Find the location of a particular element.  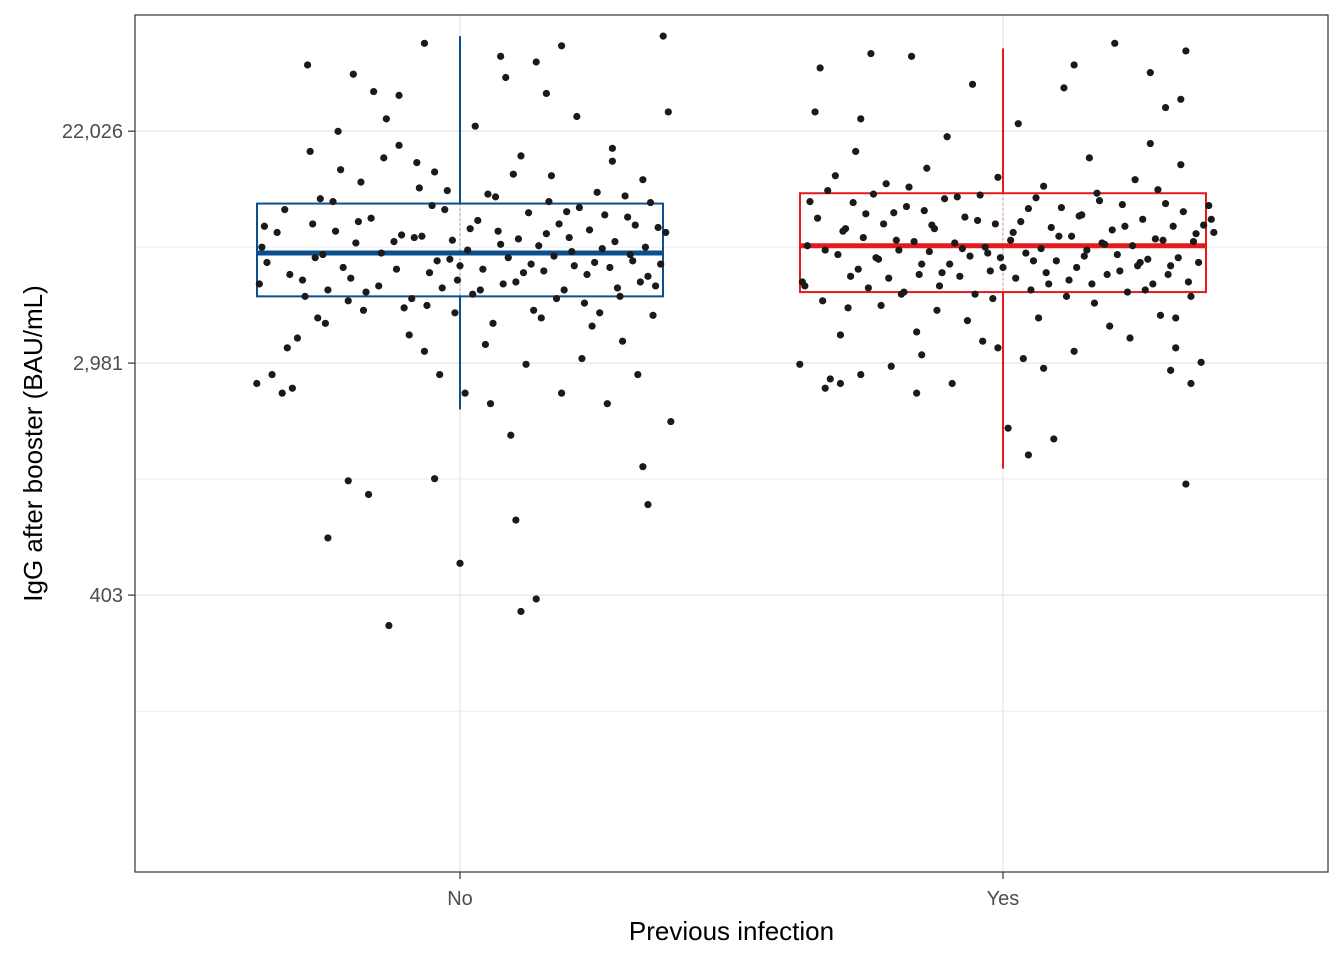

y-tick-label: 403 is located at coordinates (106, 596).